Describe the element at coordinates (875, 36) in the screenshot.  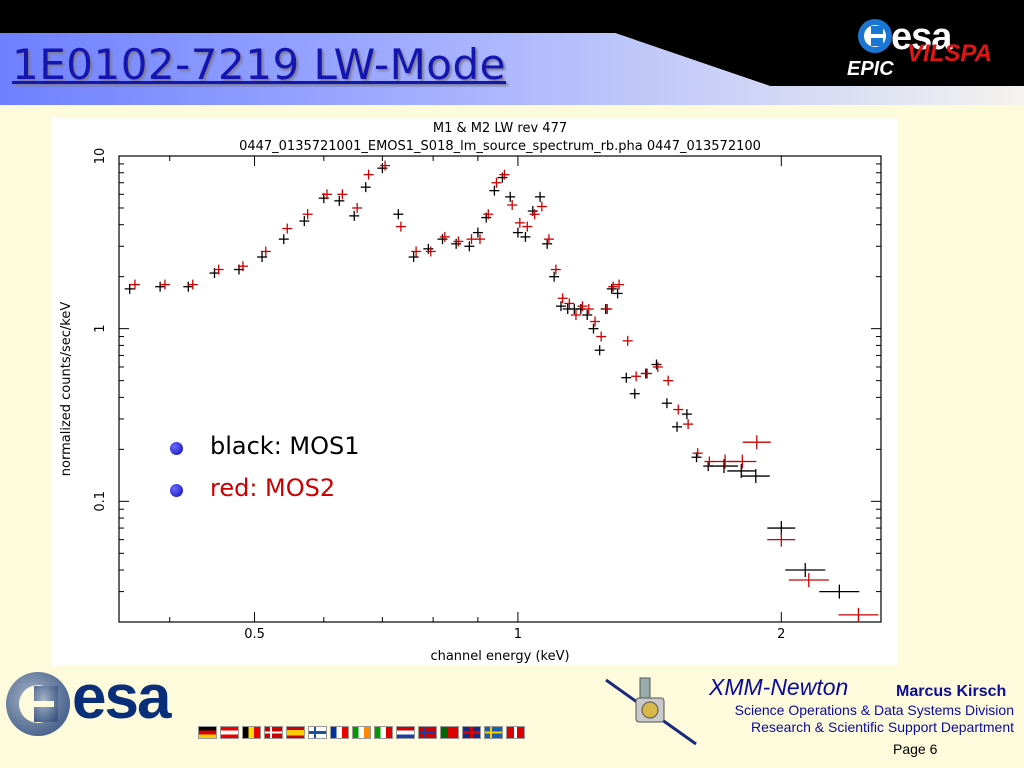
I see `esa-globe-icon` at that location.